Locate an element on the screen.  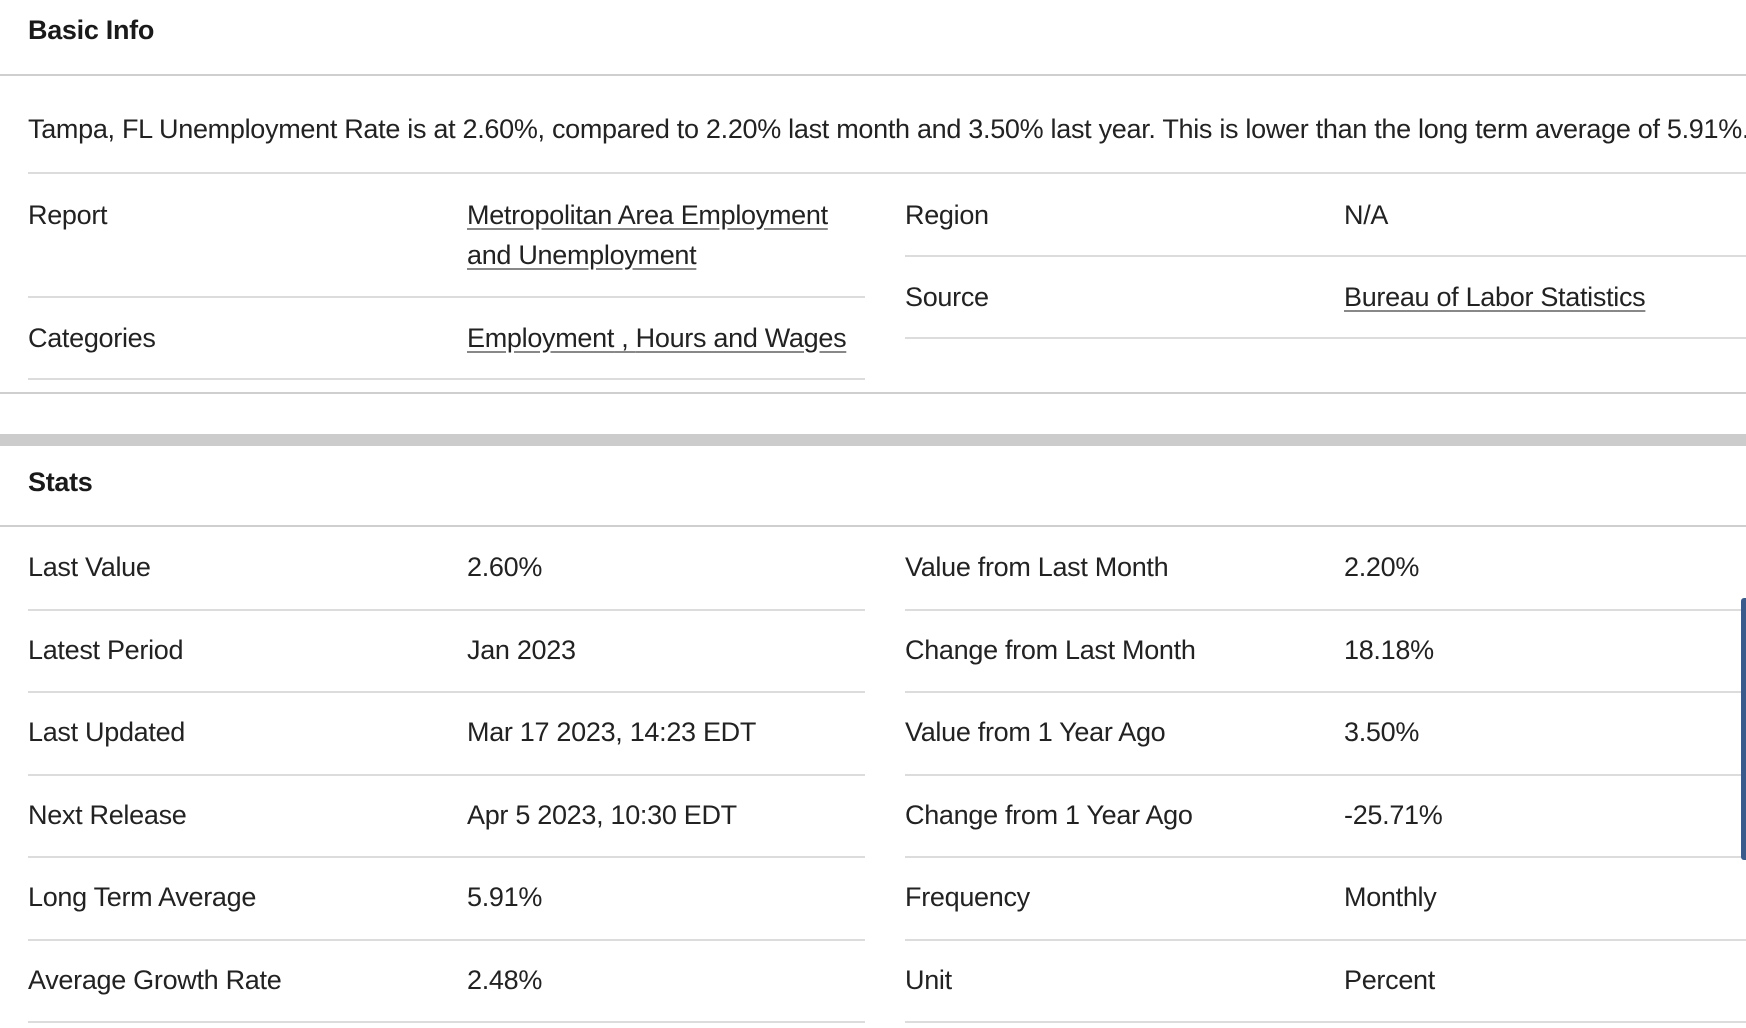
source-link: Bureau of Labor Statistics is located at coordinates (1495, 297).